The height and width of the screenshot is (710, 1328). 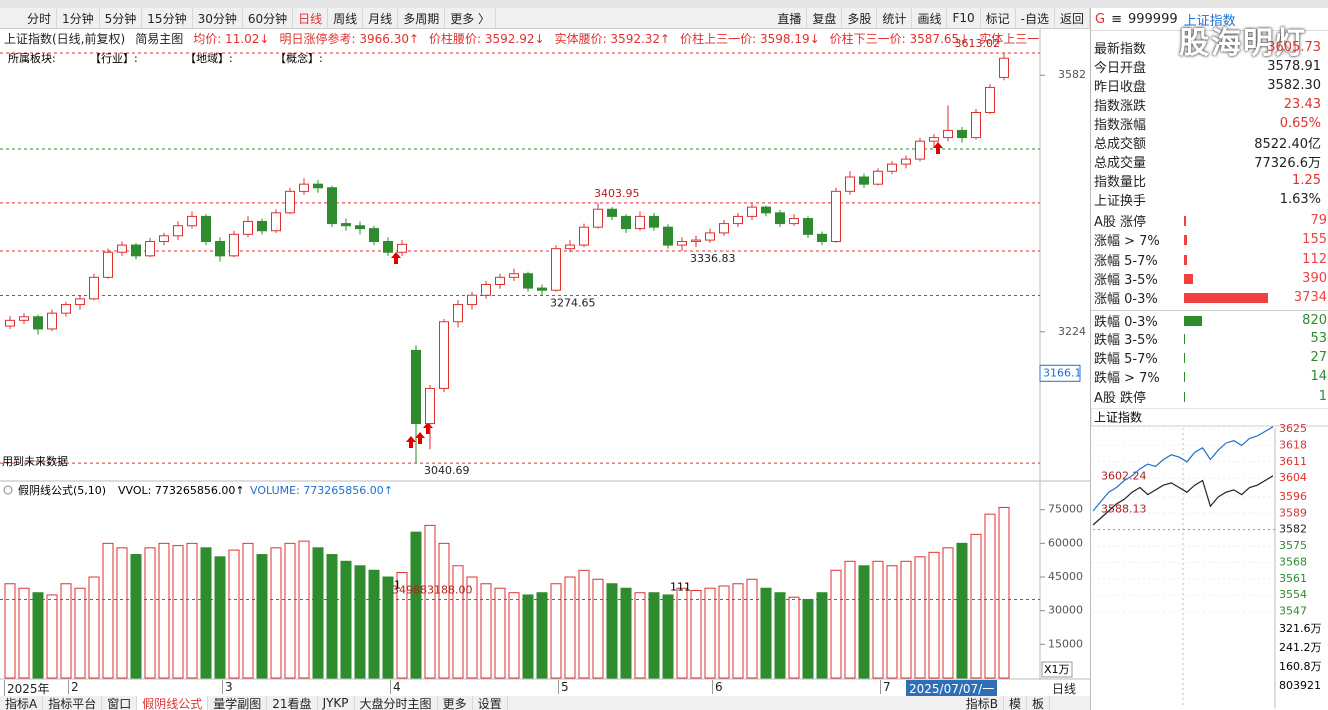 What do you see at coordinates (159, 38) in the screenshot?
I see `main-mode: 简易主图` at bounding box center [159, 38].